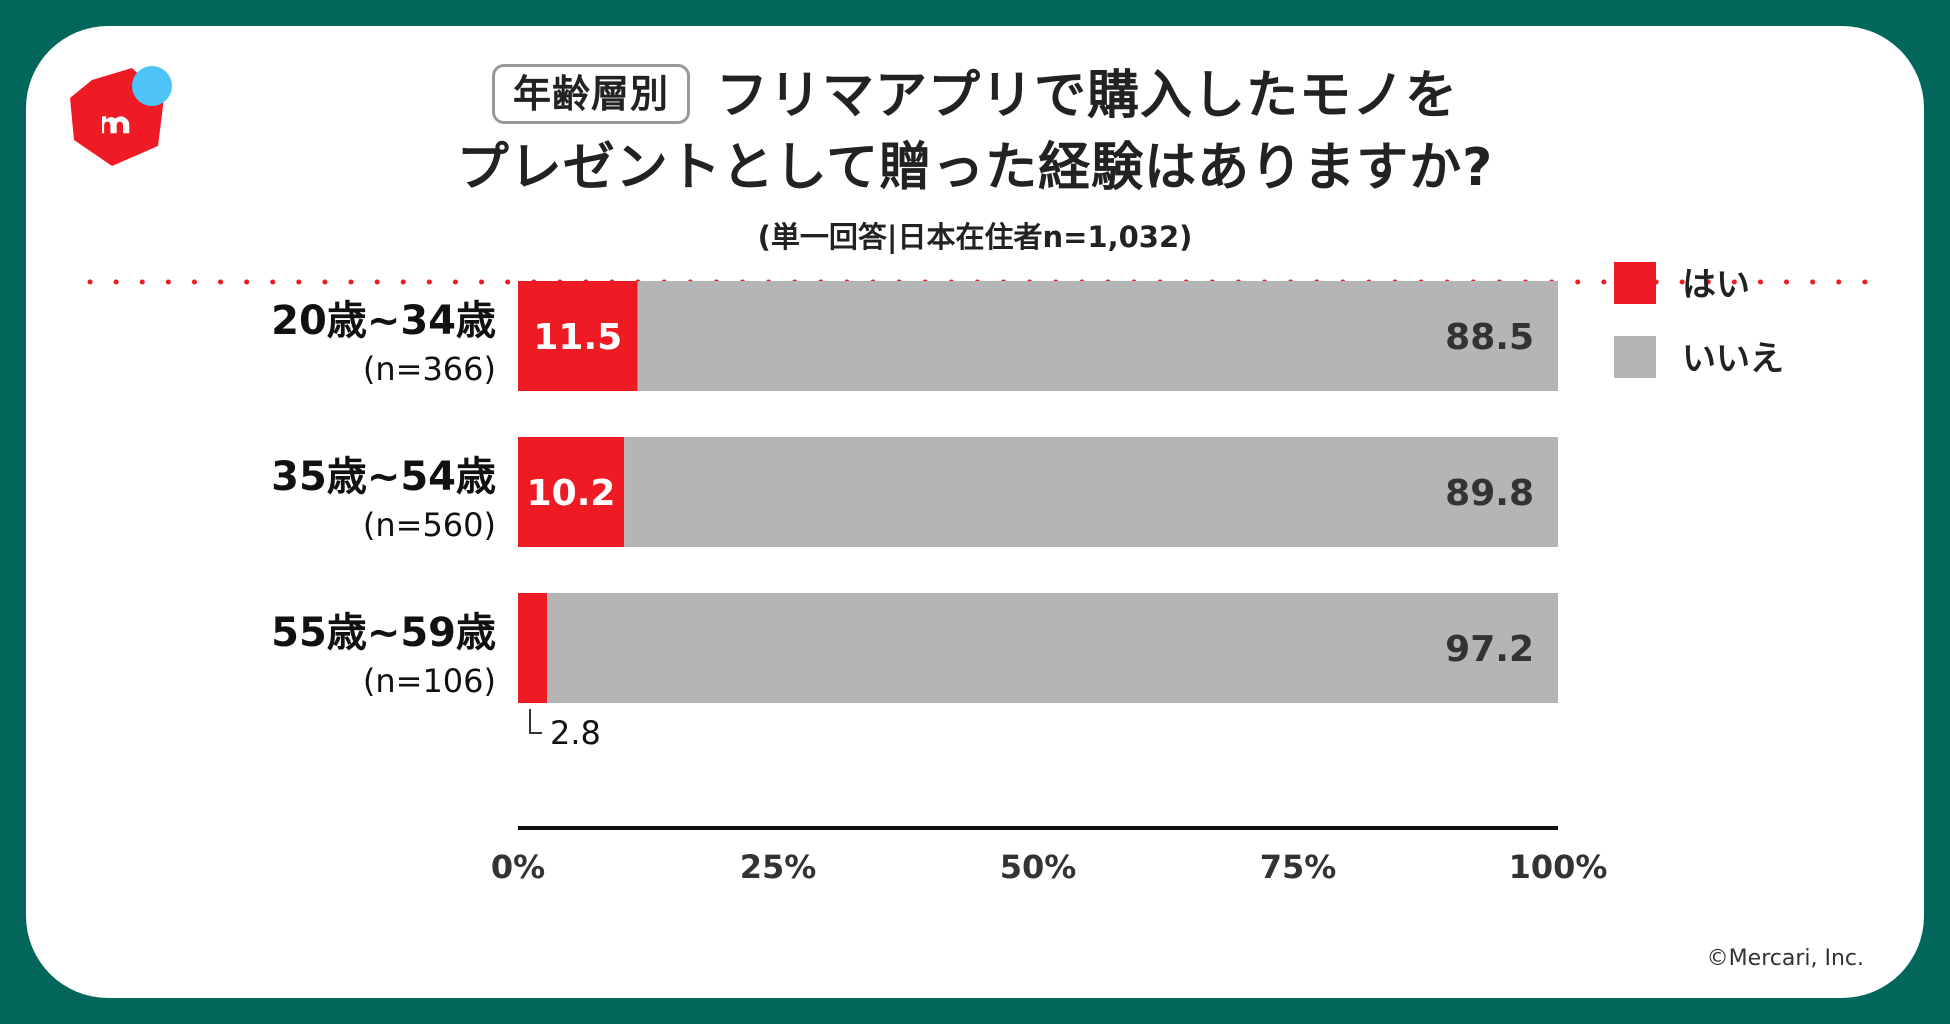 This screenshot has width=1950, height=1024. I want to click on legend-label: はい, so click(1716, 285).